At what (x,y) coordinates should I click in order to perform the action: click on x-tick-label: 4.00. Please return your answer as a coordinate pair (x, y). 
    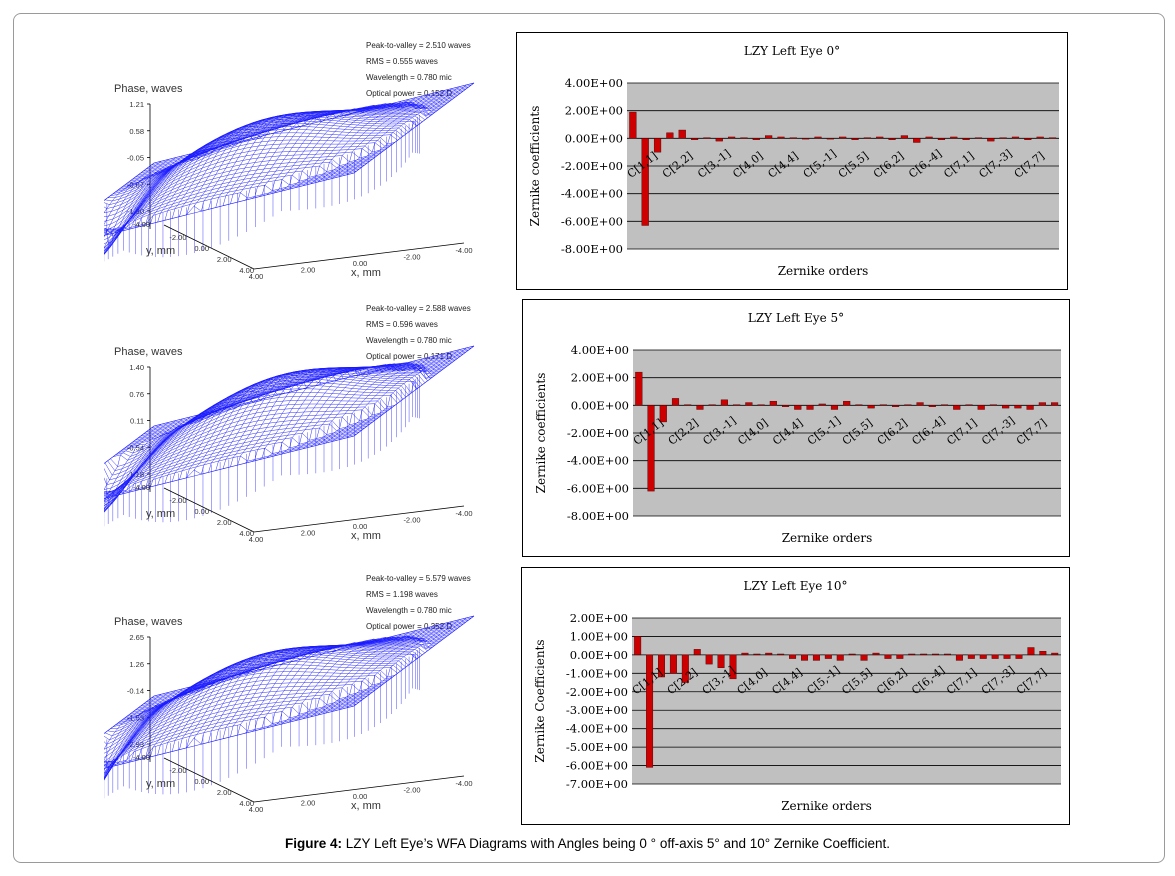
    Looking at the image, I should click on (256, 276).